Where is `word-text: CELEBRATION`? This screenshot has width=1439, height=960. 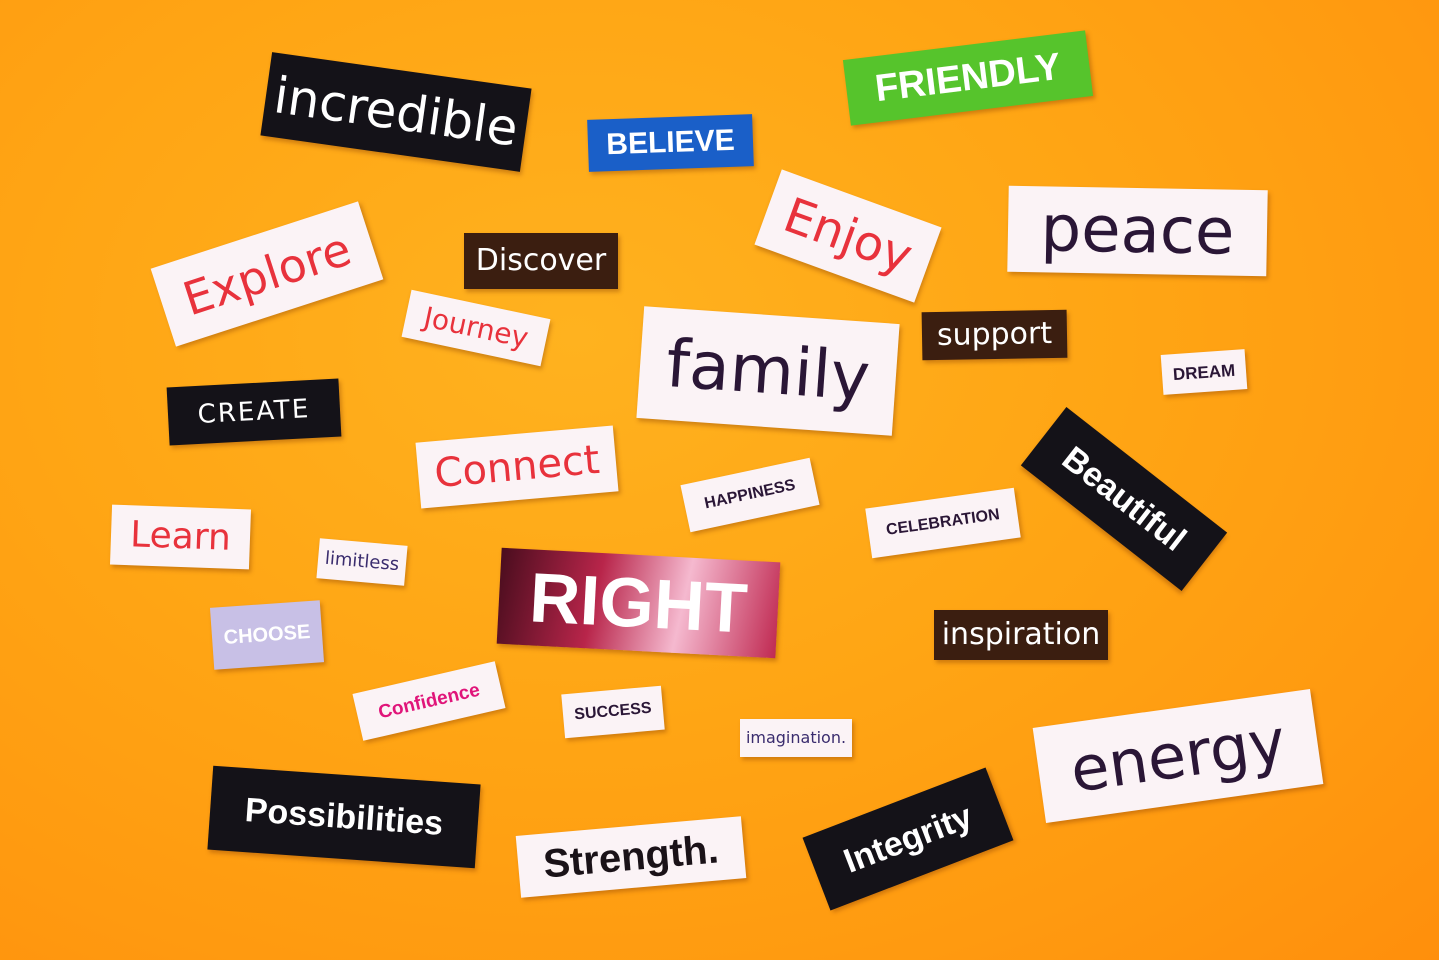
word-text: CELEBRATION is located at coordinates (943, 522).